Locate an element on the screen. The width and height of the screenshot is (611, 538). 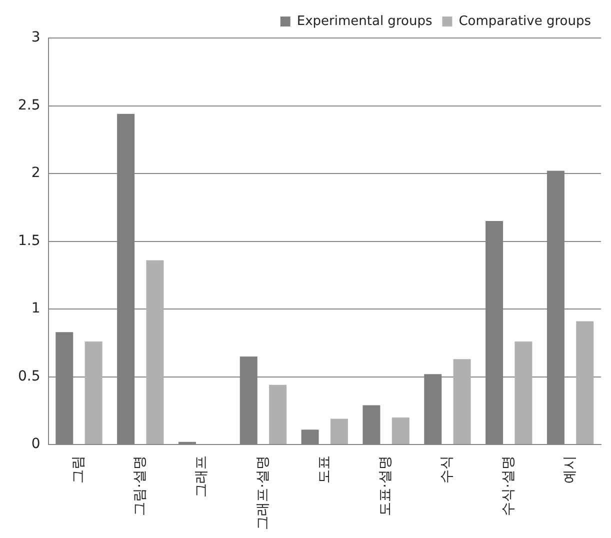
x-tick-label: 그림·설명 is located at coordinates (140, 486).